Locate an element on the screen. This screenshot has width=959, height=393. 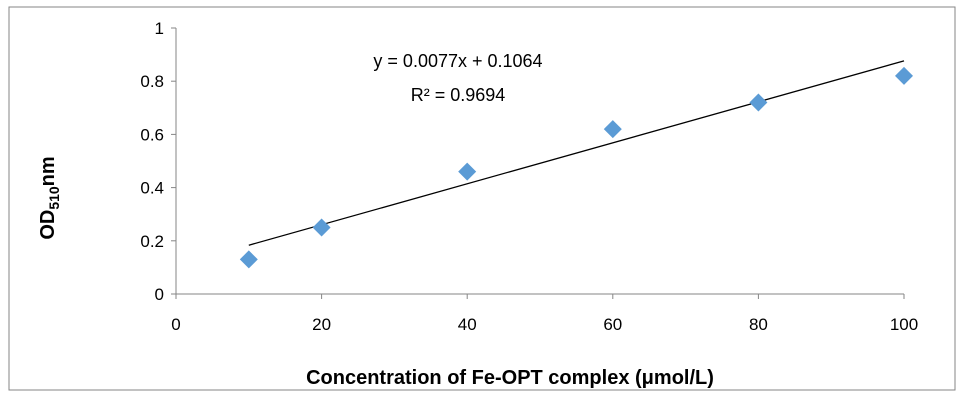
x-tick-label: 20 is located at coordinates (321, 324).